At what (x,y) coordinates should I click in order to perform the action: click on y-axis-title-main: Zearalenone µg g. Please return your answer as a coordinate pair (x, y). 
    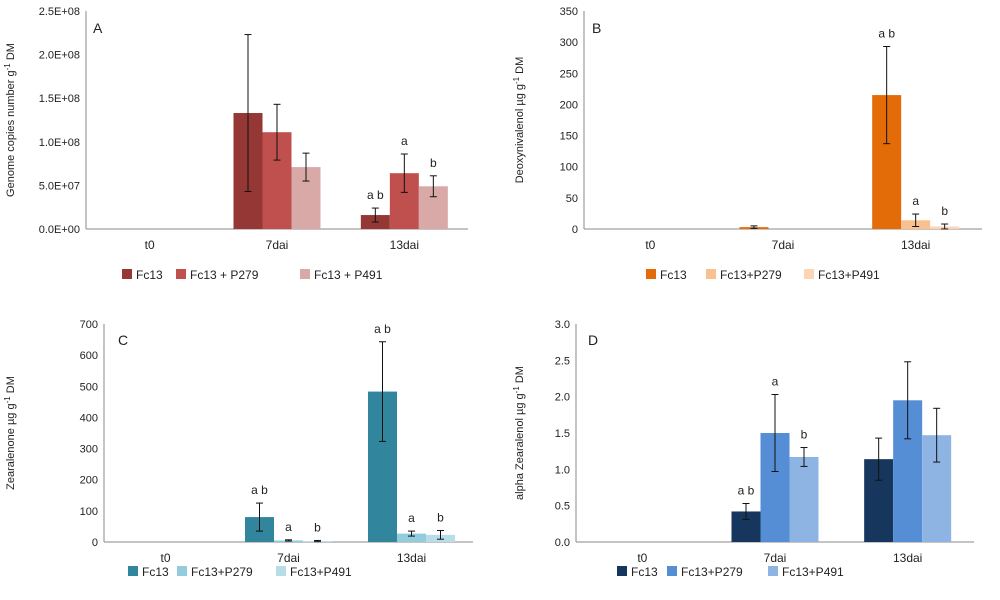
    Looking at the image, I should click on (11, 446).